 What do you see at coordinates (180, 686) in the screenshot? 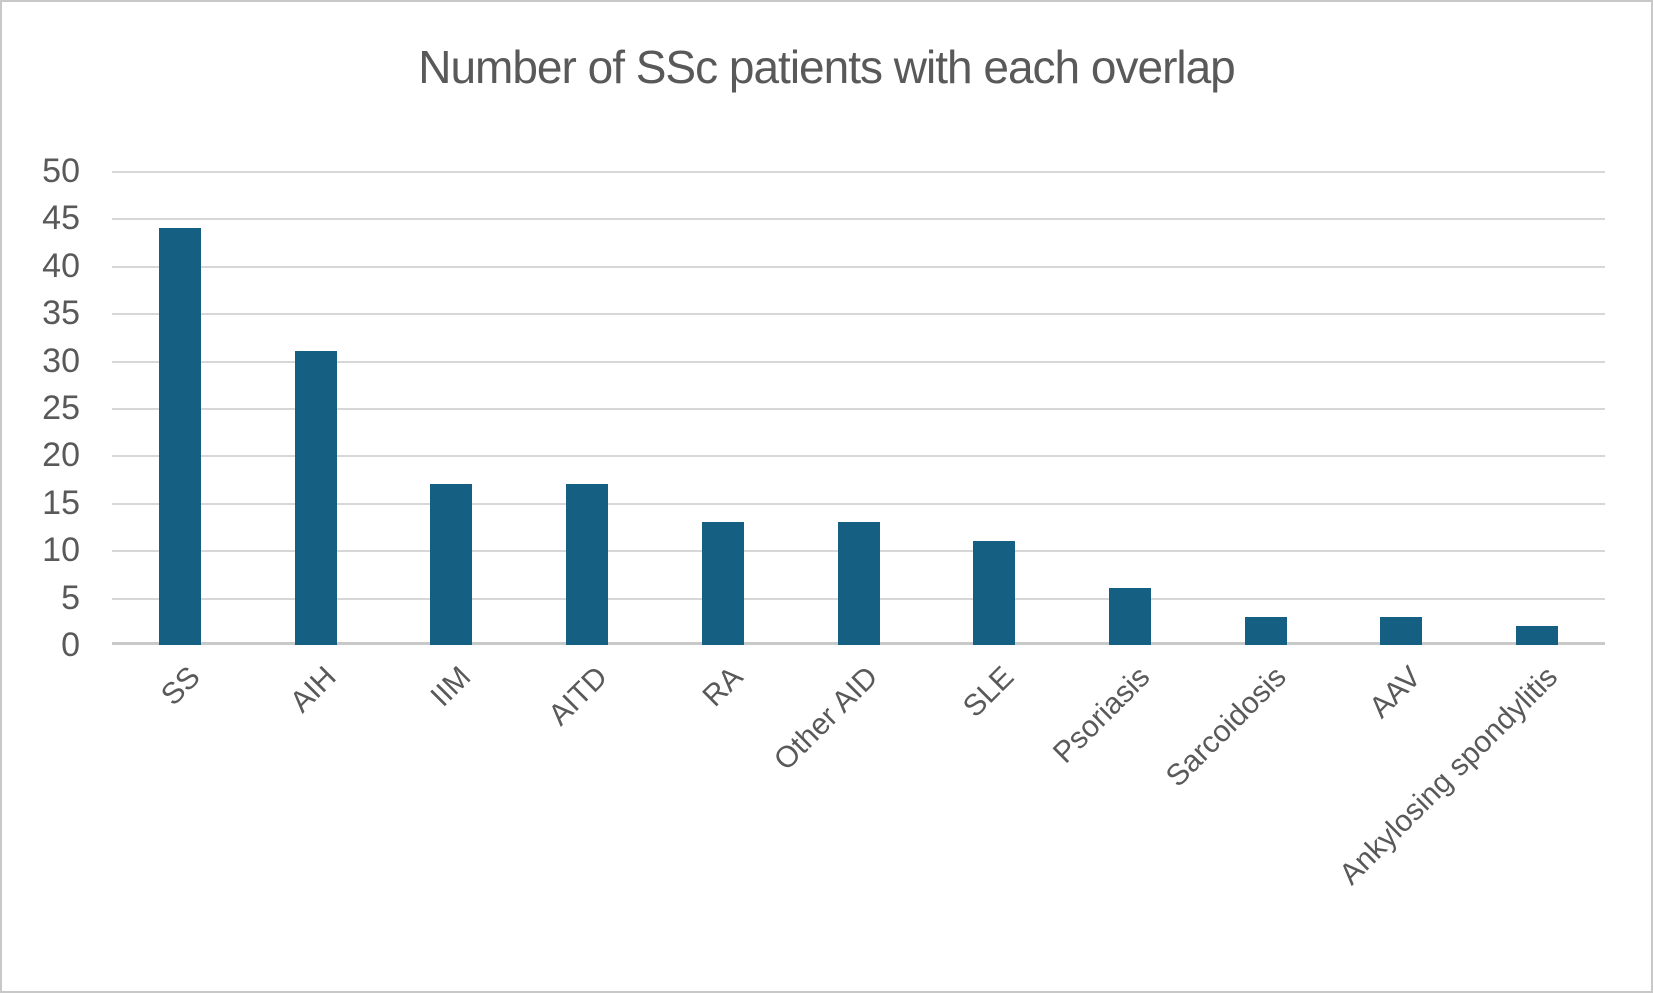
I see `x-axis-label: SS` at bounding box center [180, 686].